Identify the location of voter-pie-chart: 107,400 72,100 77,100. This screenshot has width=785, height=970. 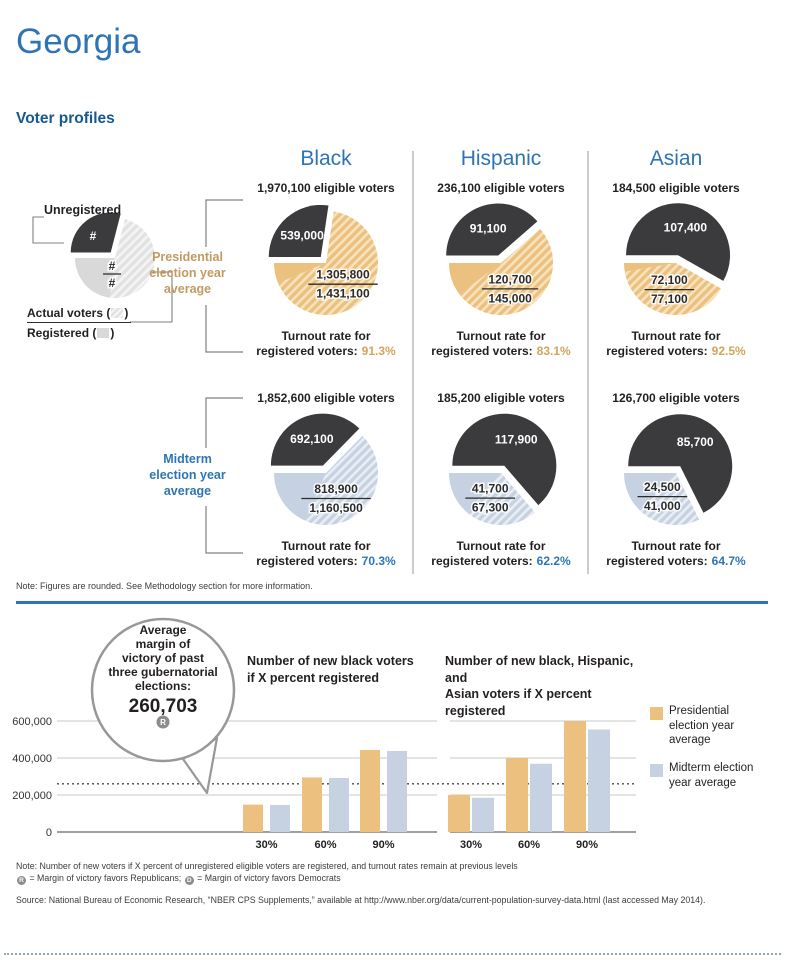
(677, 259).